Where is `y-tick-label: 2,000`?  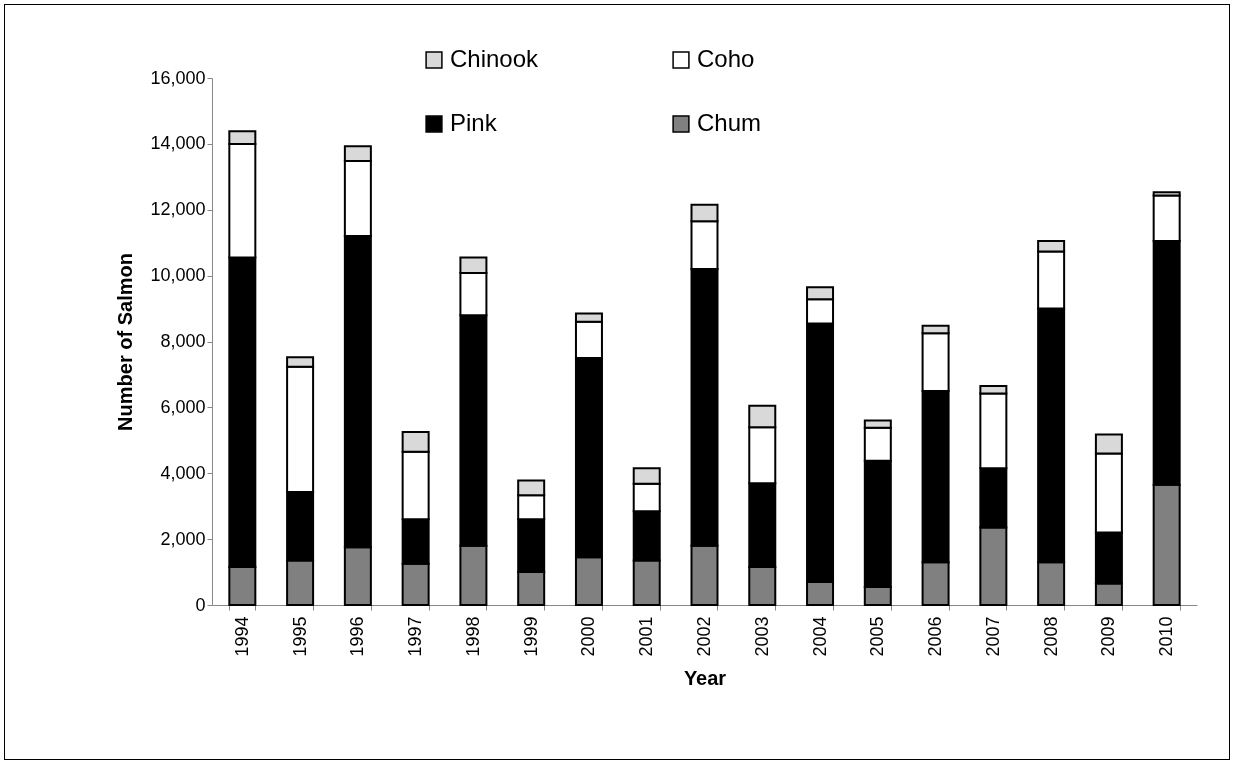 y-tick-label: 2,000 is located at coordinates (183, 538).